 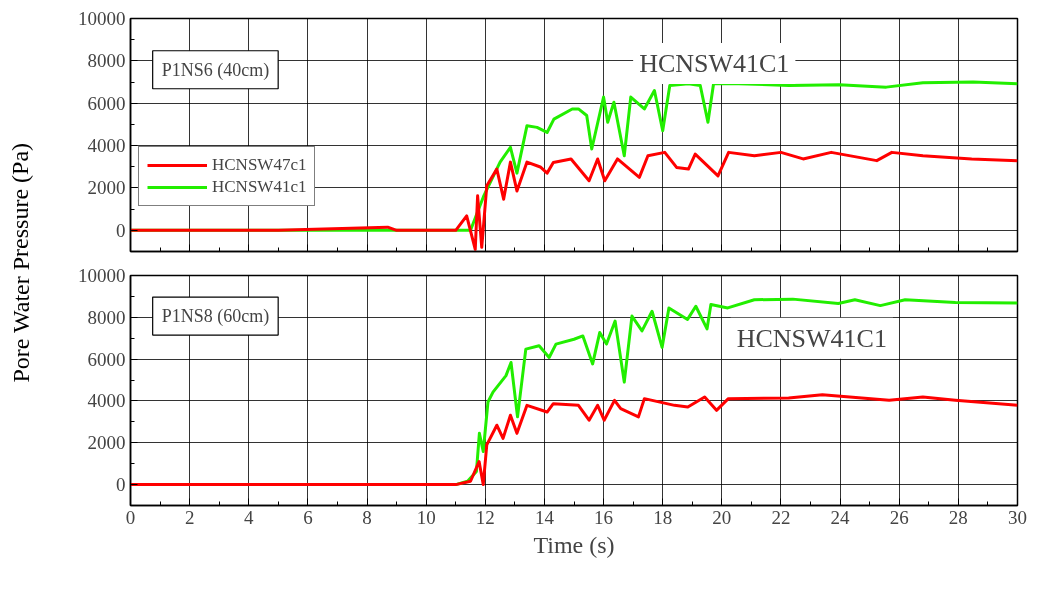 What do you see at coordinates (259, 187) in the screenshot?
I see `legend-label: HCNSW41c1` at bounding box center [259, 187].